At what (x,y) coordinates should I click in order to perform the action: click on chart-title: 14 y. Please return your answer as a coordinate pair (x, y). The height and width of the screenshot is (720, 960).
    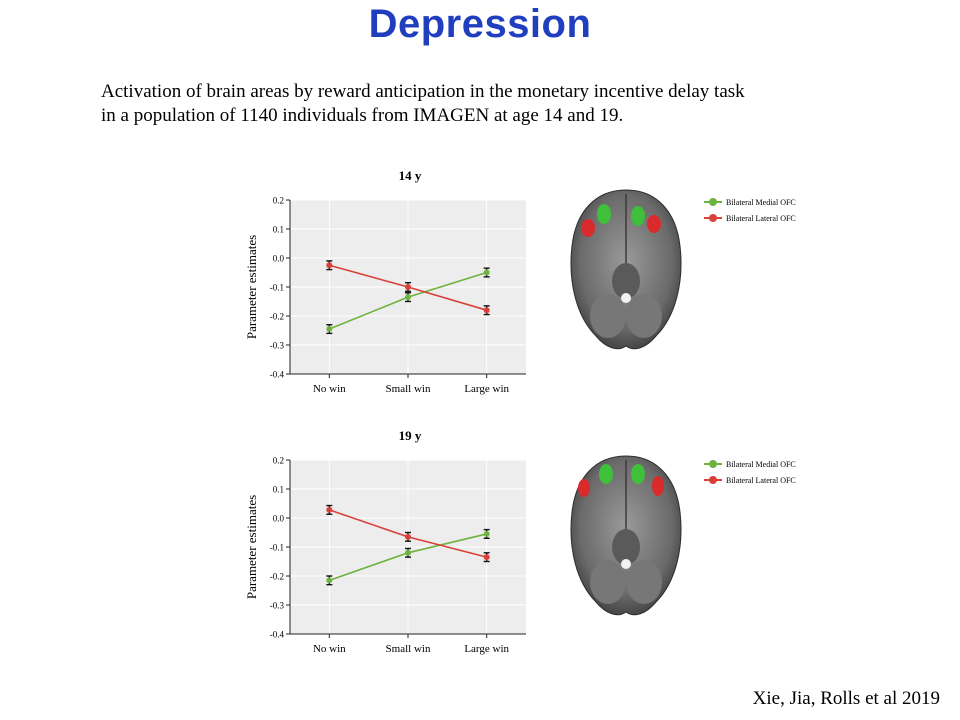
    Looking at the image, I should click on (410, 175).